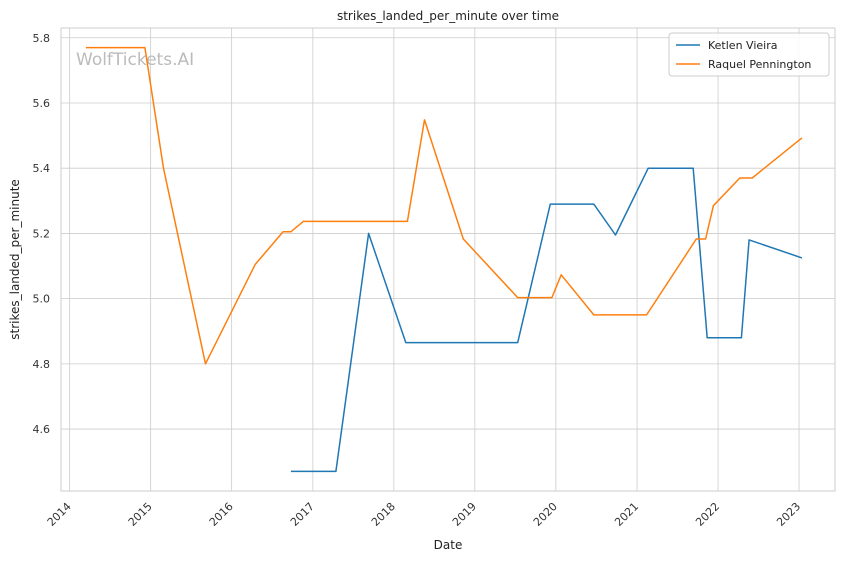 This screenshot has width=844, height=561. Describe the element at coordinates (59, 514) in the screenshot. I see `x-tick-label: 2014` at that location.